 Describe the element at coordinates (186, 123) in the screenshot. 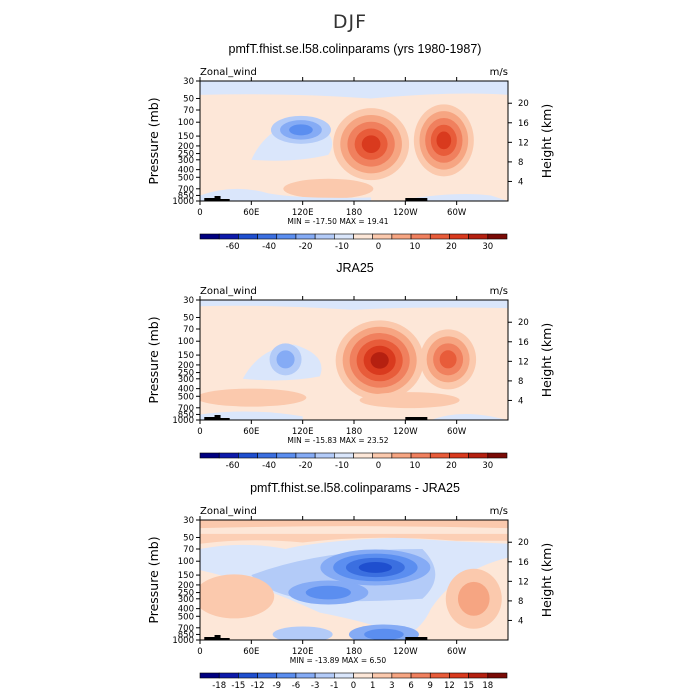

I see `y-tick-label: 100` at that location.